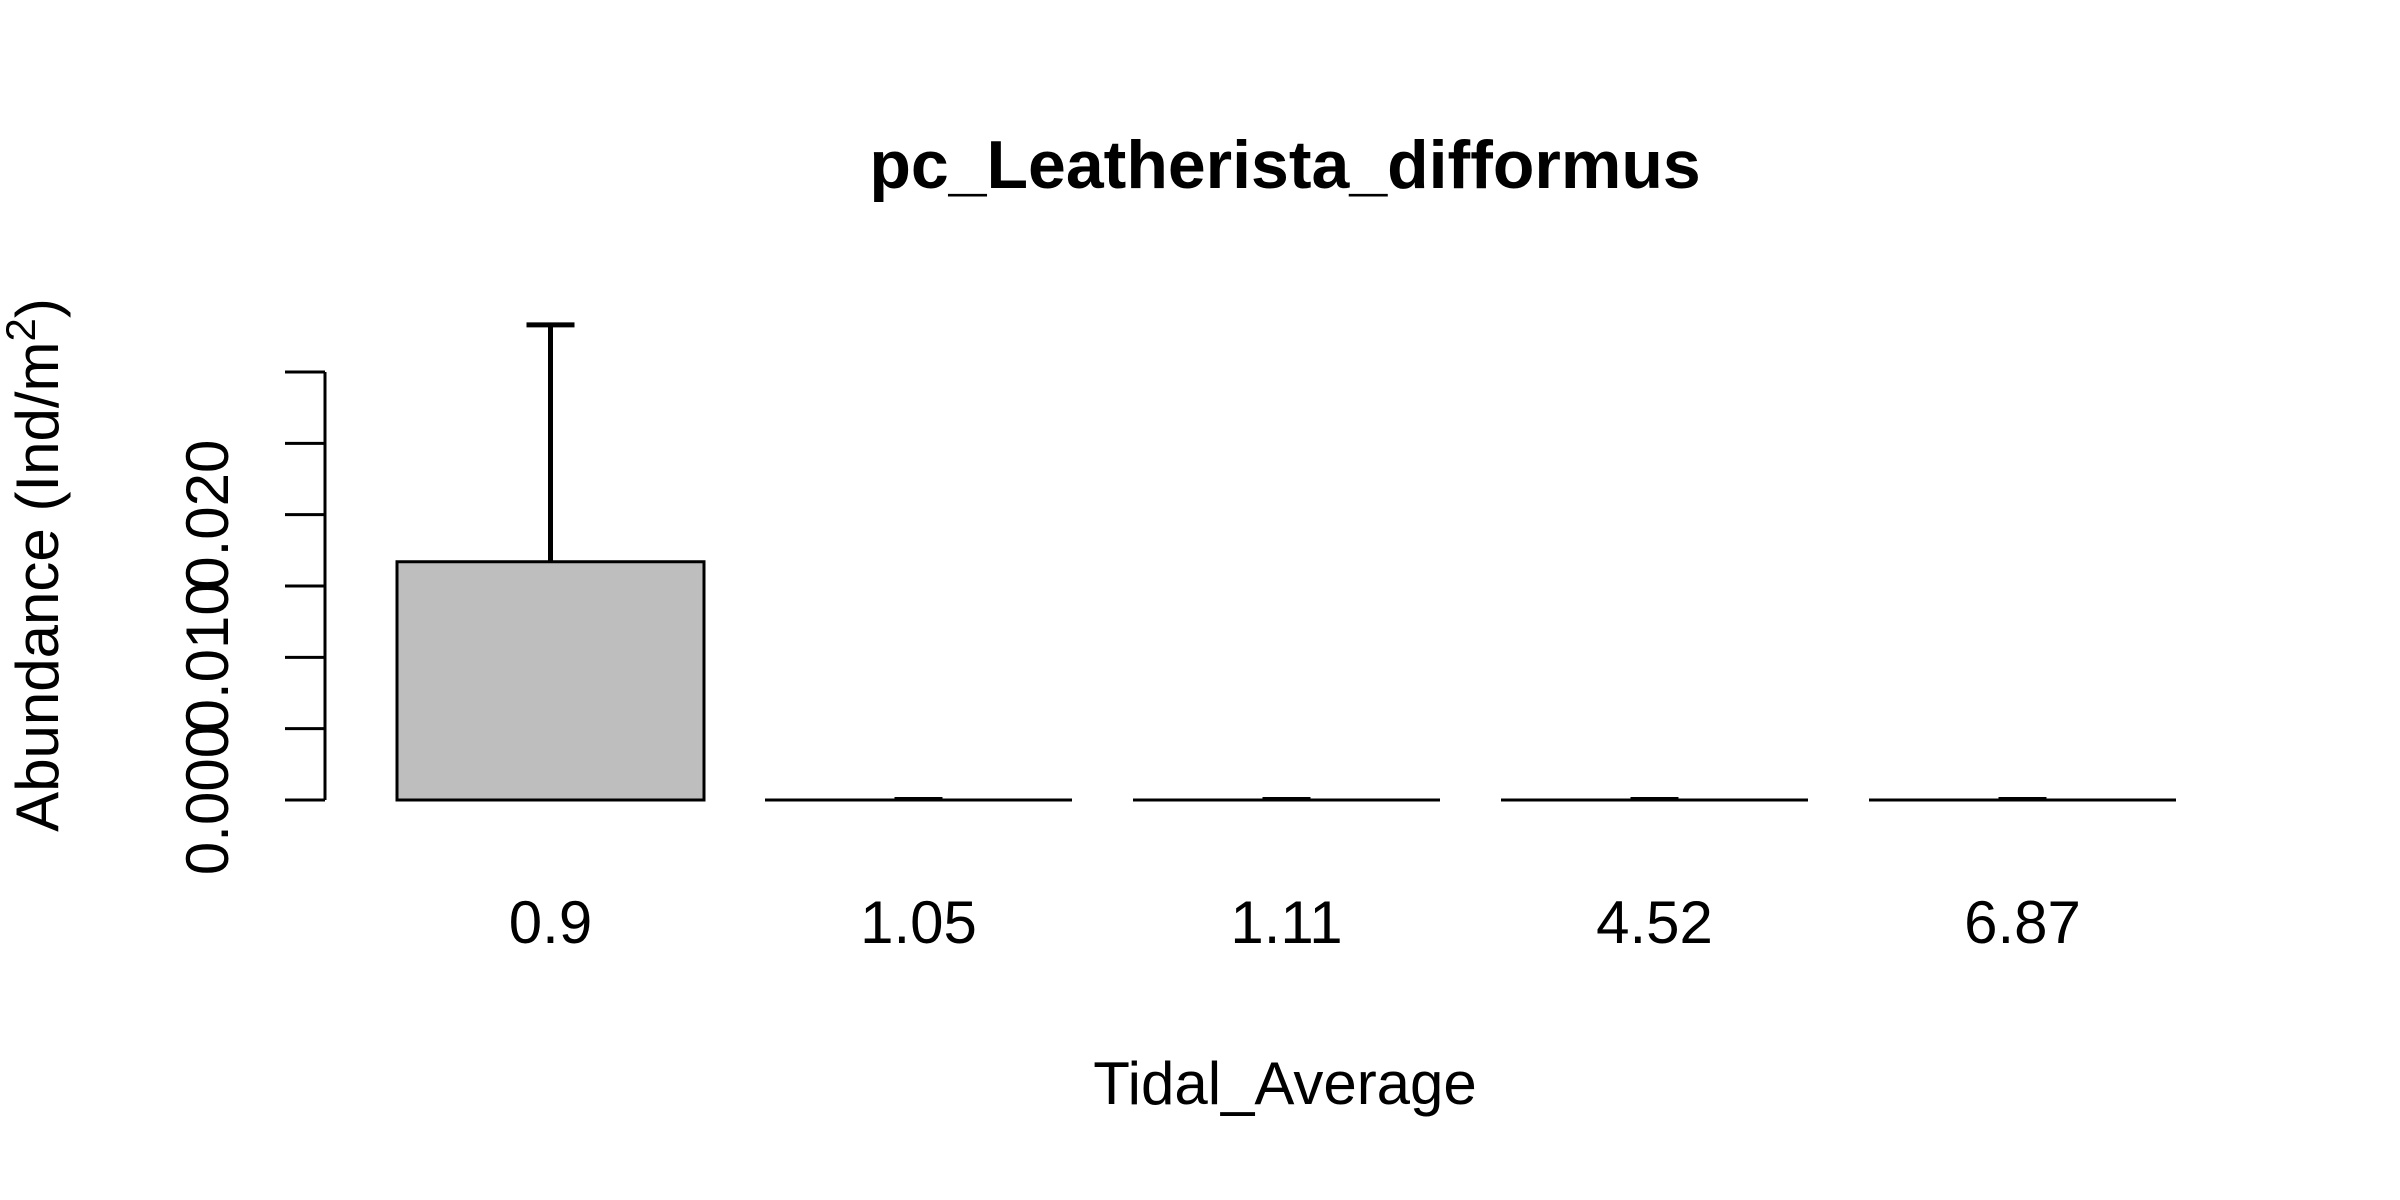 The height and width of the screenshot is (1200, 2400). What do you see at coordinates (37, 308) in the screenshot?
I see `y-axis-label-close: )` at bounding box center [37, 308].